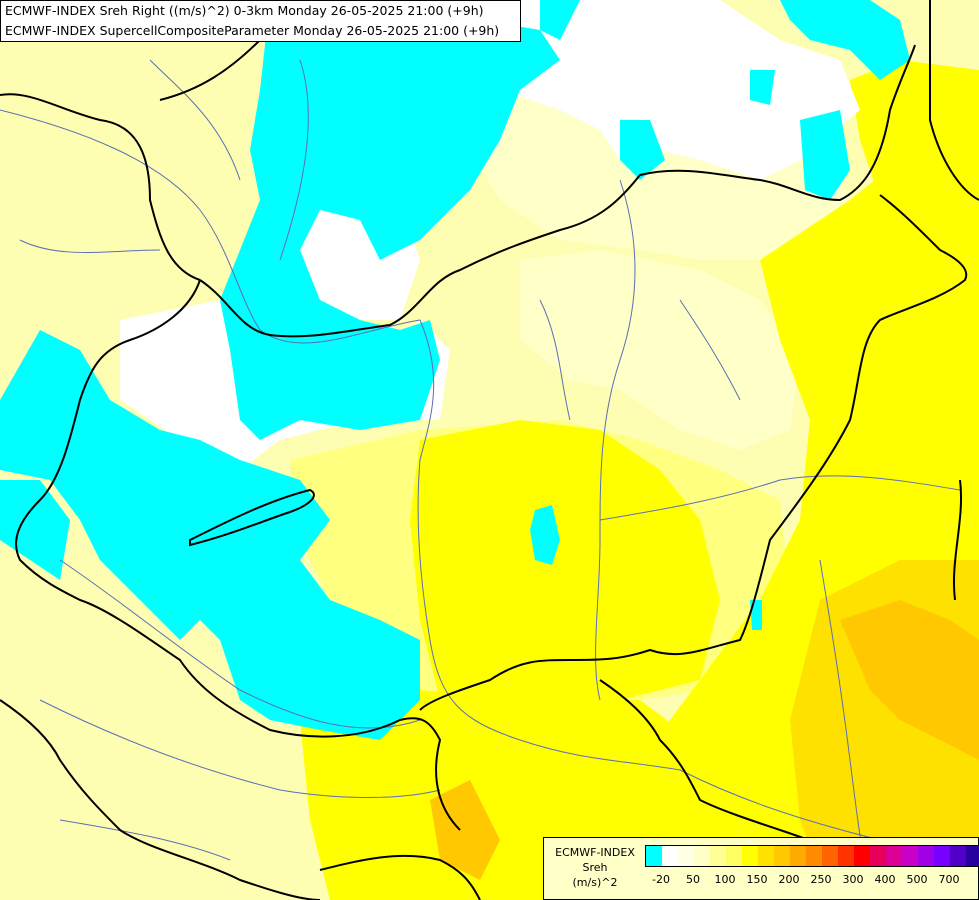  Describe the element at coordinates (853, 879) in the screenshot. I see `legend-label: 300` at that location.